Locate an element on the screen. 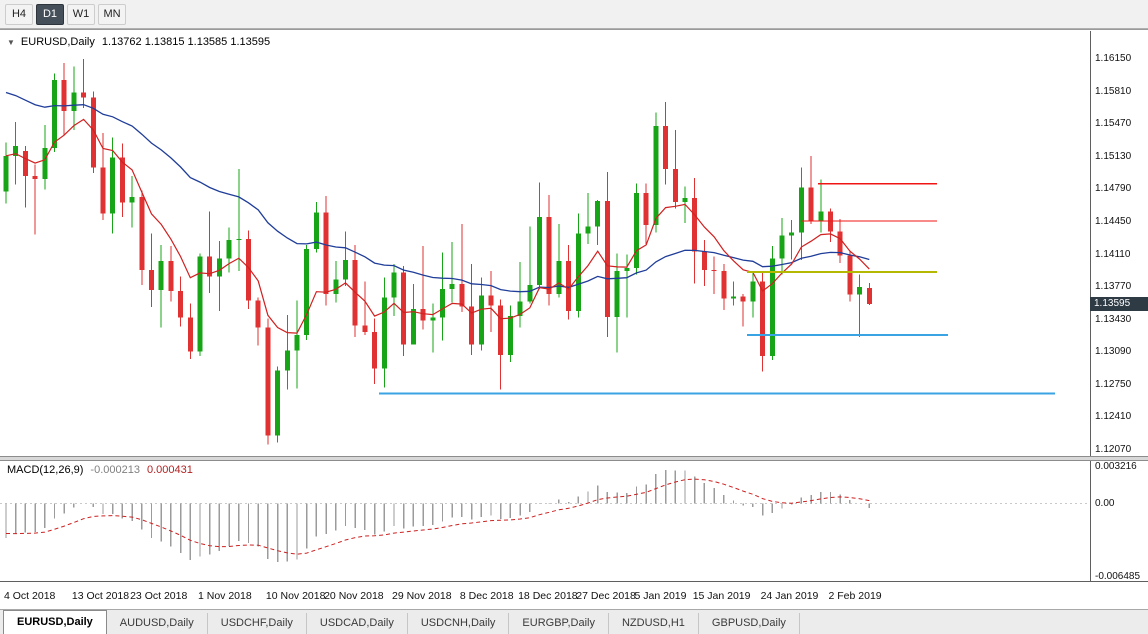 The image size is (1148, 634). price-axis-label: 1.13770 is located at coordinates (1113, 287).